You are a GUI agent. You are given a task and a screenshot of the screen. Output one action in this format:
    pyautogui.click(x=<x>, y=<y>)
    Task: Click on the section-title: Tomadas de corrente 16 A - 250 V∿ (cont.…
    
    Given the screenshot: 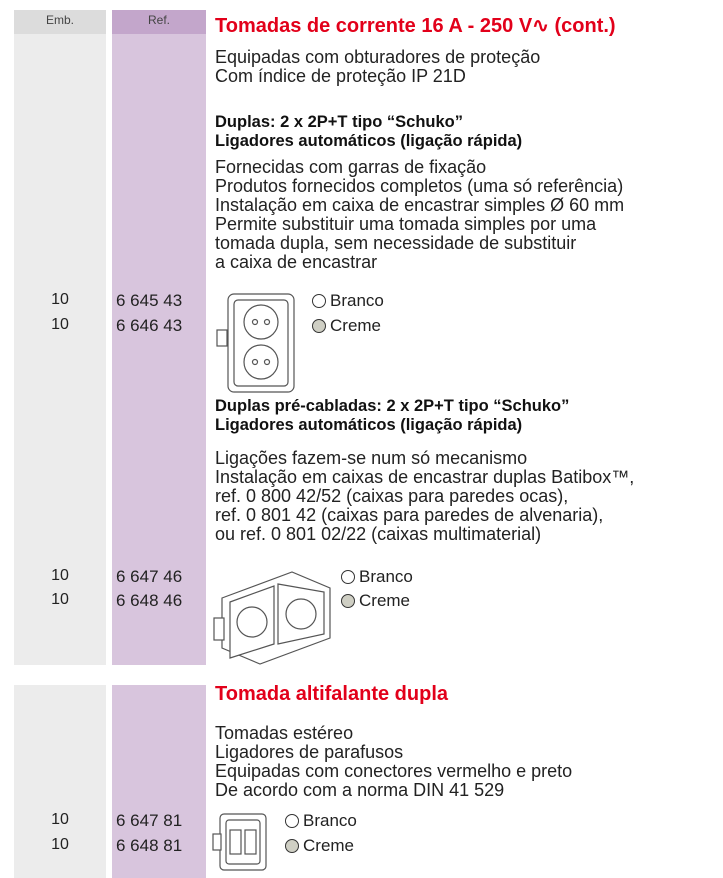 What is the action you would take?
    pyautogui.click(x=415, y=26)
    